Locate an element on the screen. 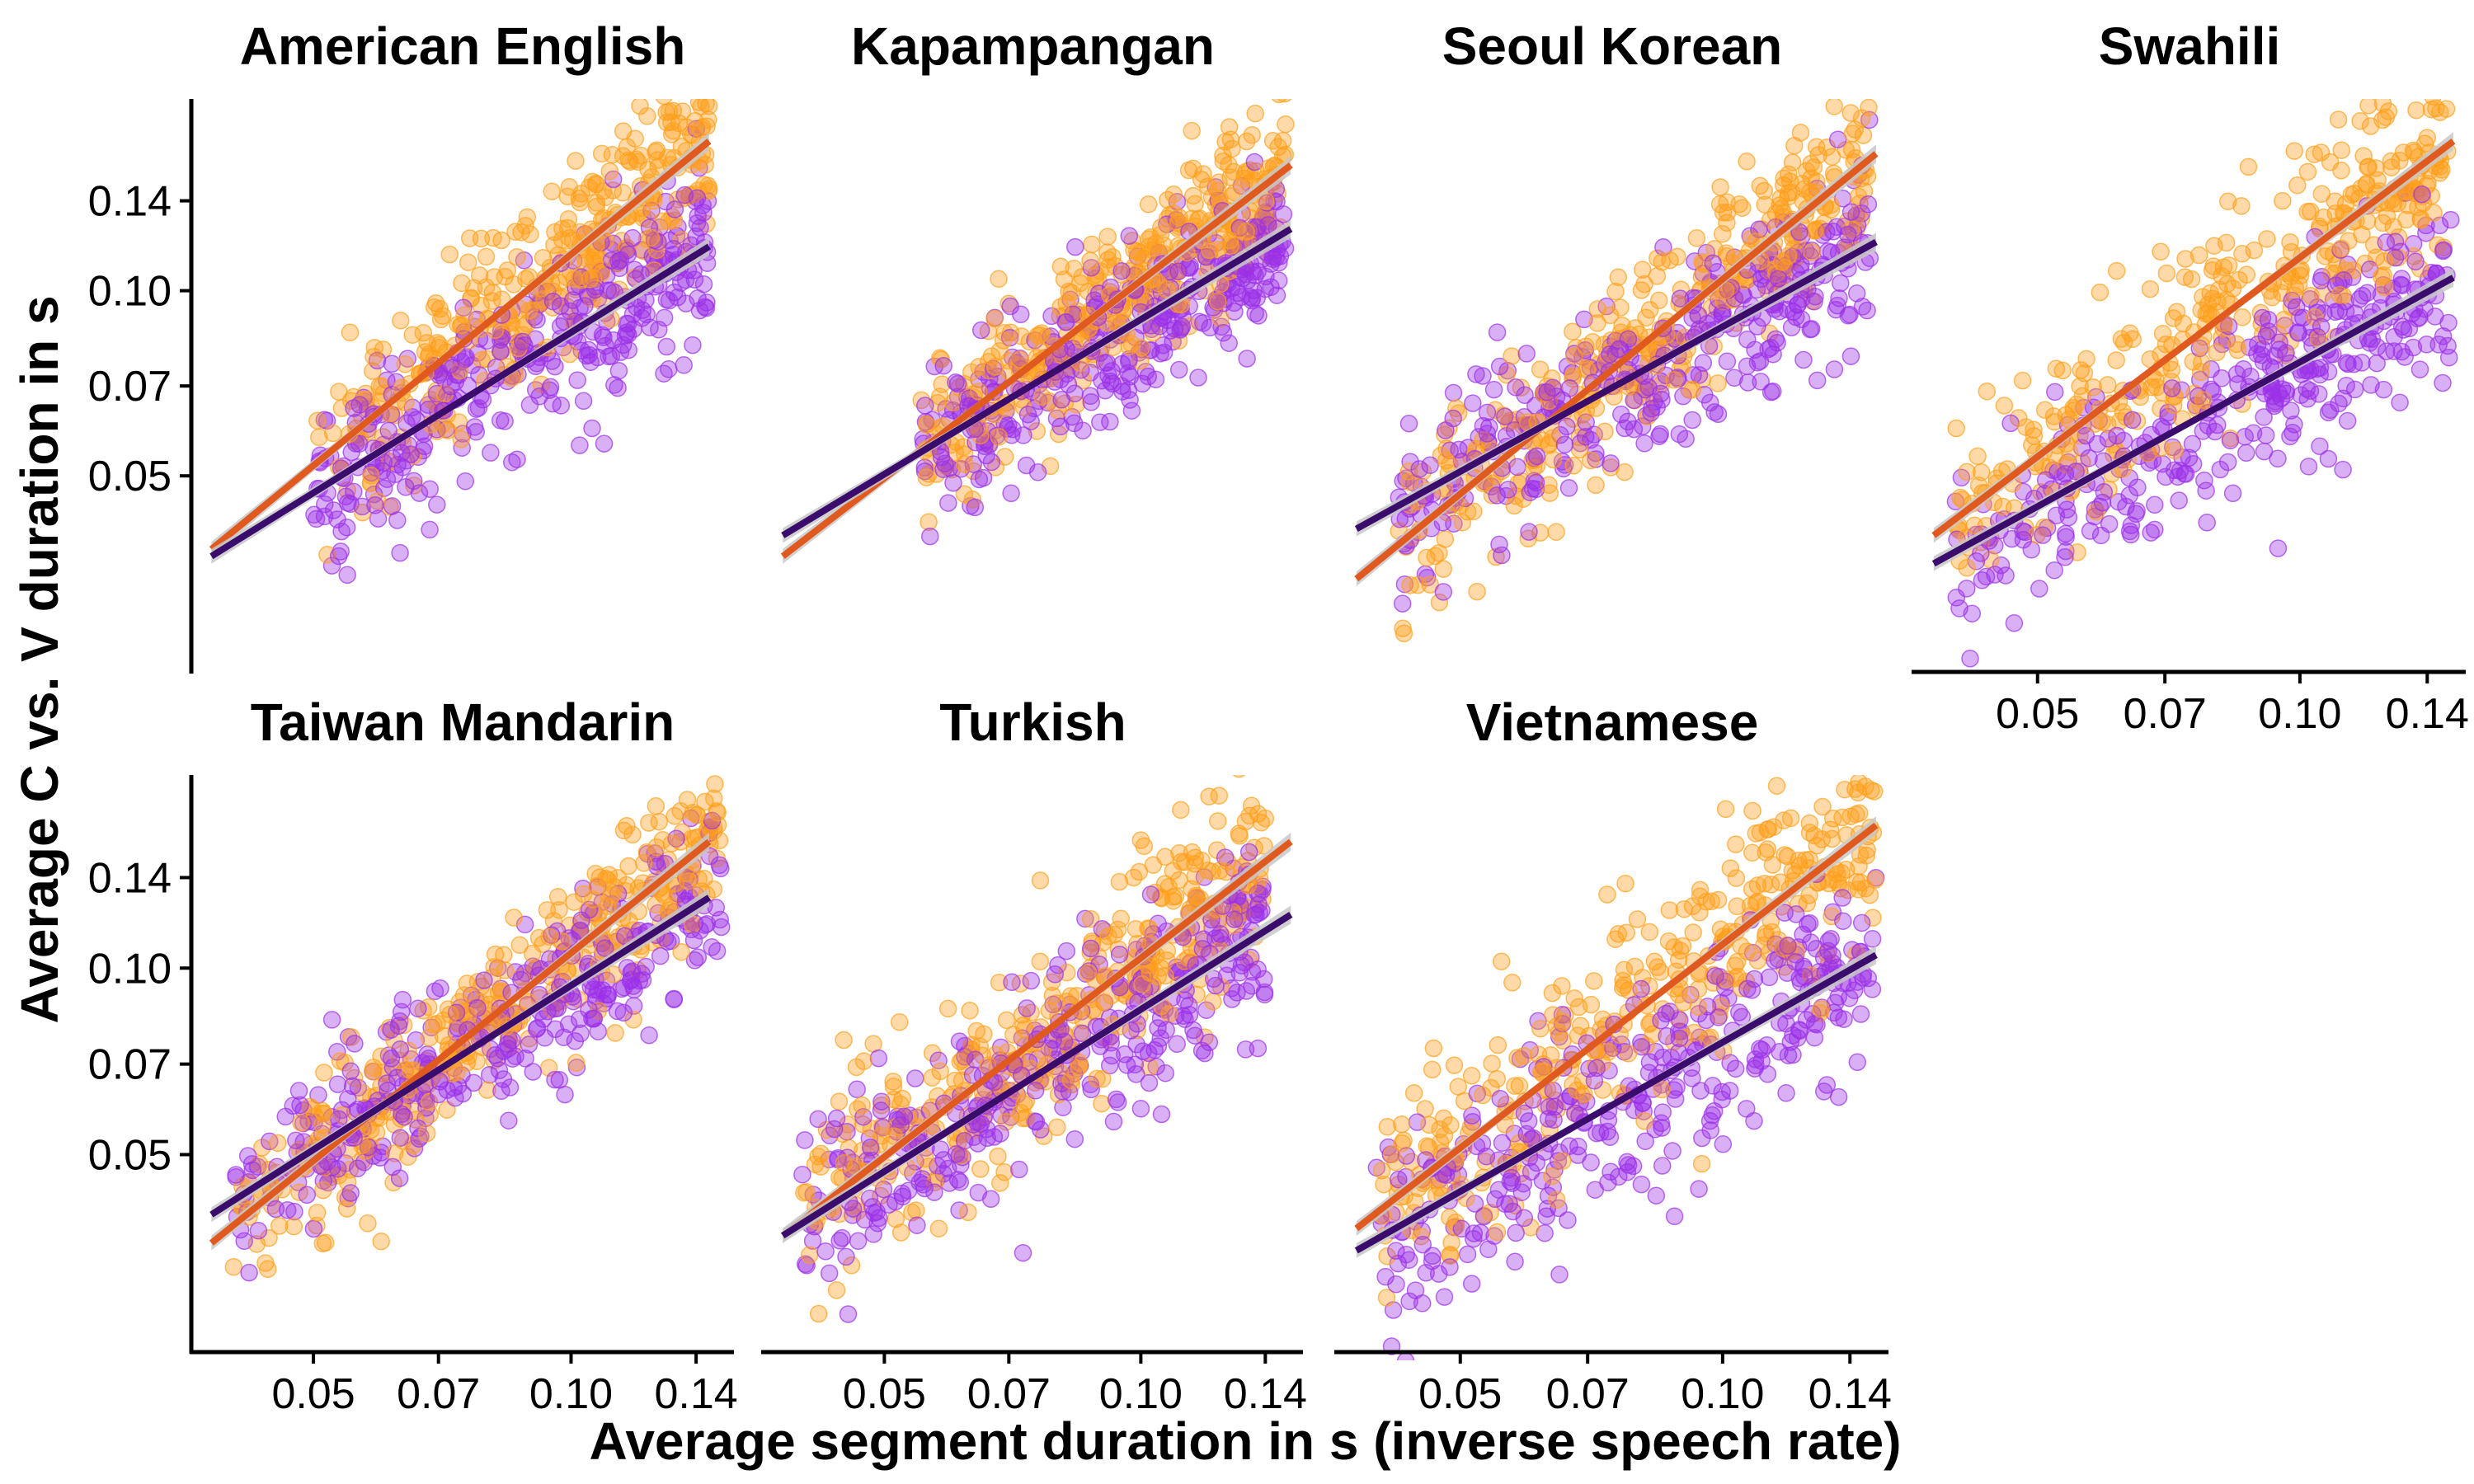  y-tick-label: 0.10 is located at coordinates (130, 969).